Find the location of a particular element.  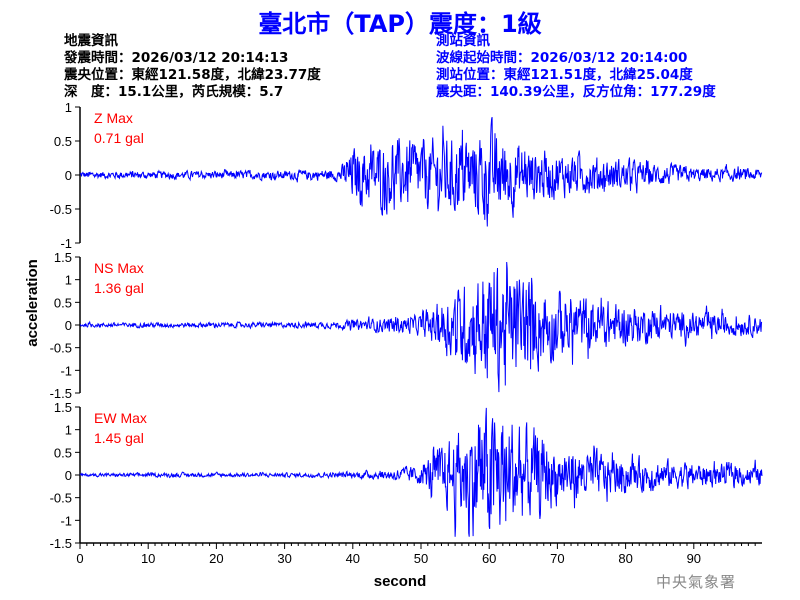

max-label-ew: EW Max is located at coordinates (120, 418).